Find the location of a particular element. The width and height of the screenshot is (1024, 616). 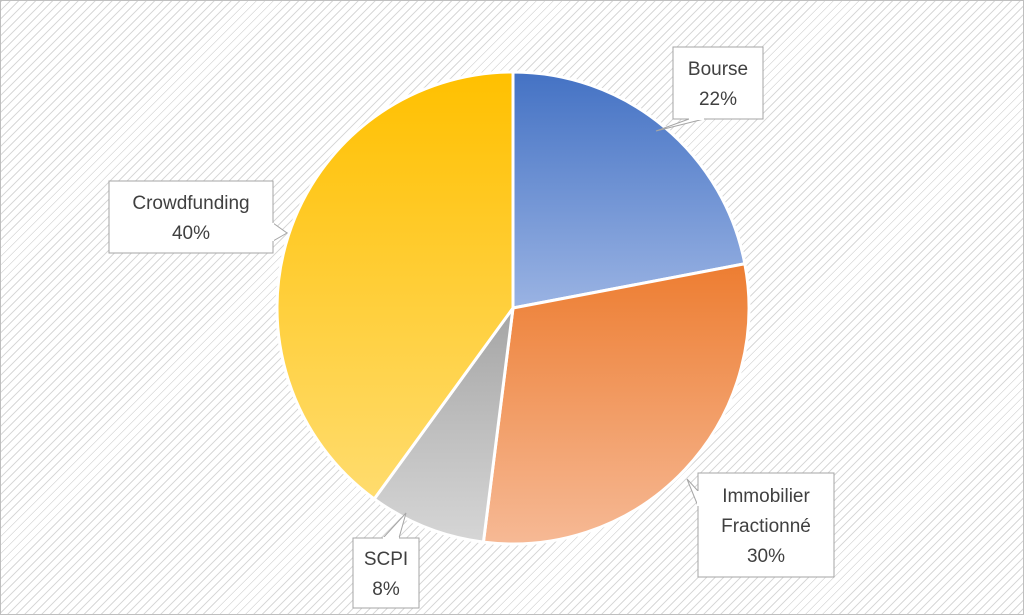

data-label-category: Crowdfunding is located at coordinates (190, 203).